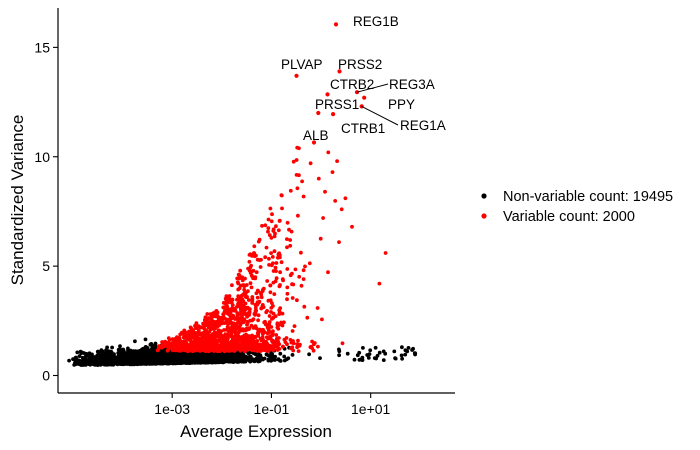  Describe the element at coordinates (316, 135) in the screenshot. I see `gene-label-alb: ALB` at that location.